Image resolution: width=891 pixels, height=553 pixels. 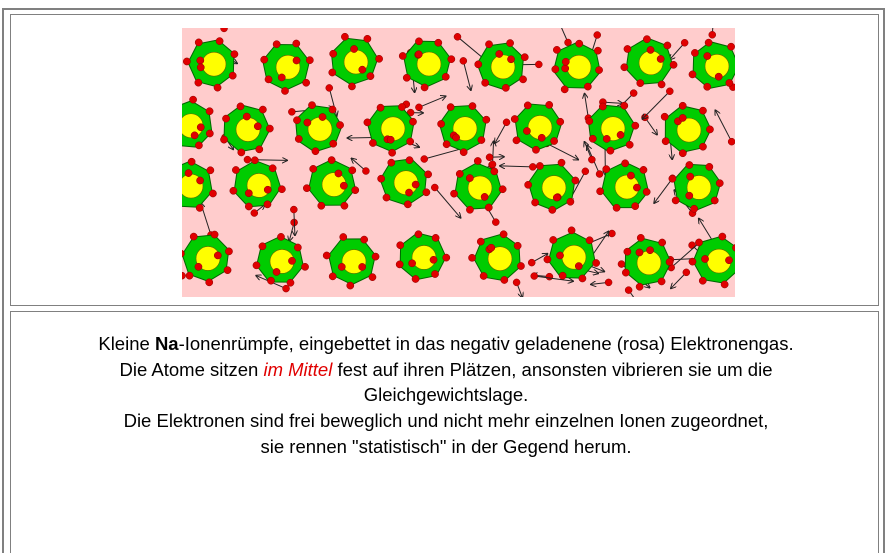 What do you see at coordinates (191, 369) in the screenshot?
I see `text: Die Atome sitzen` at bounding box center [191, 369].